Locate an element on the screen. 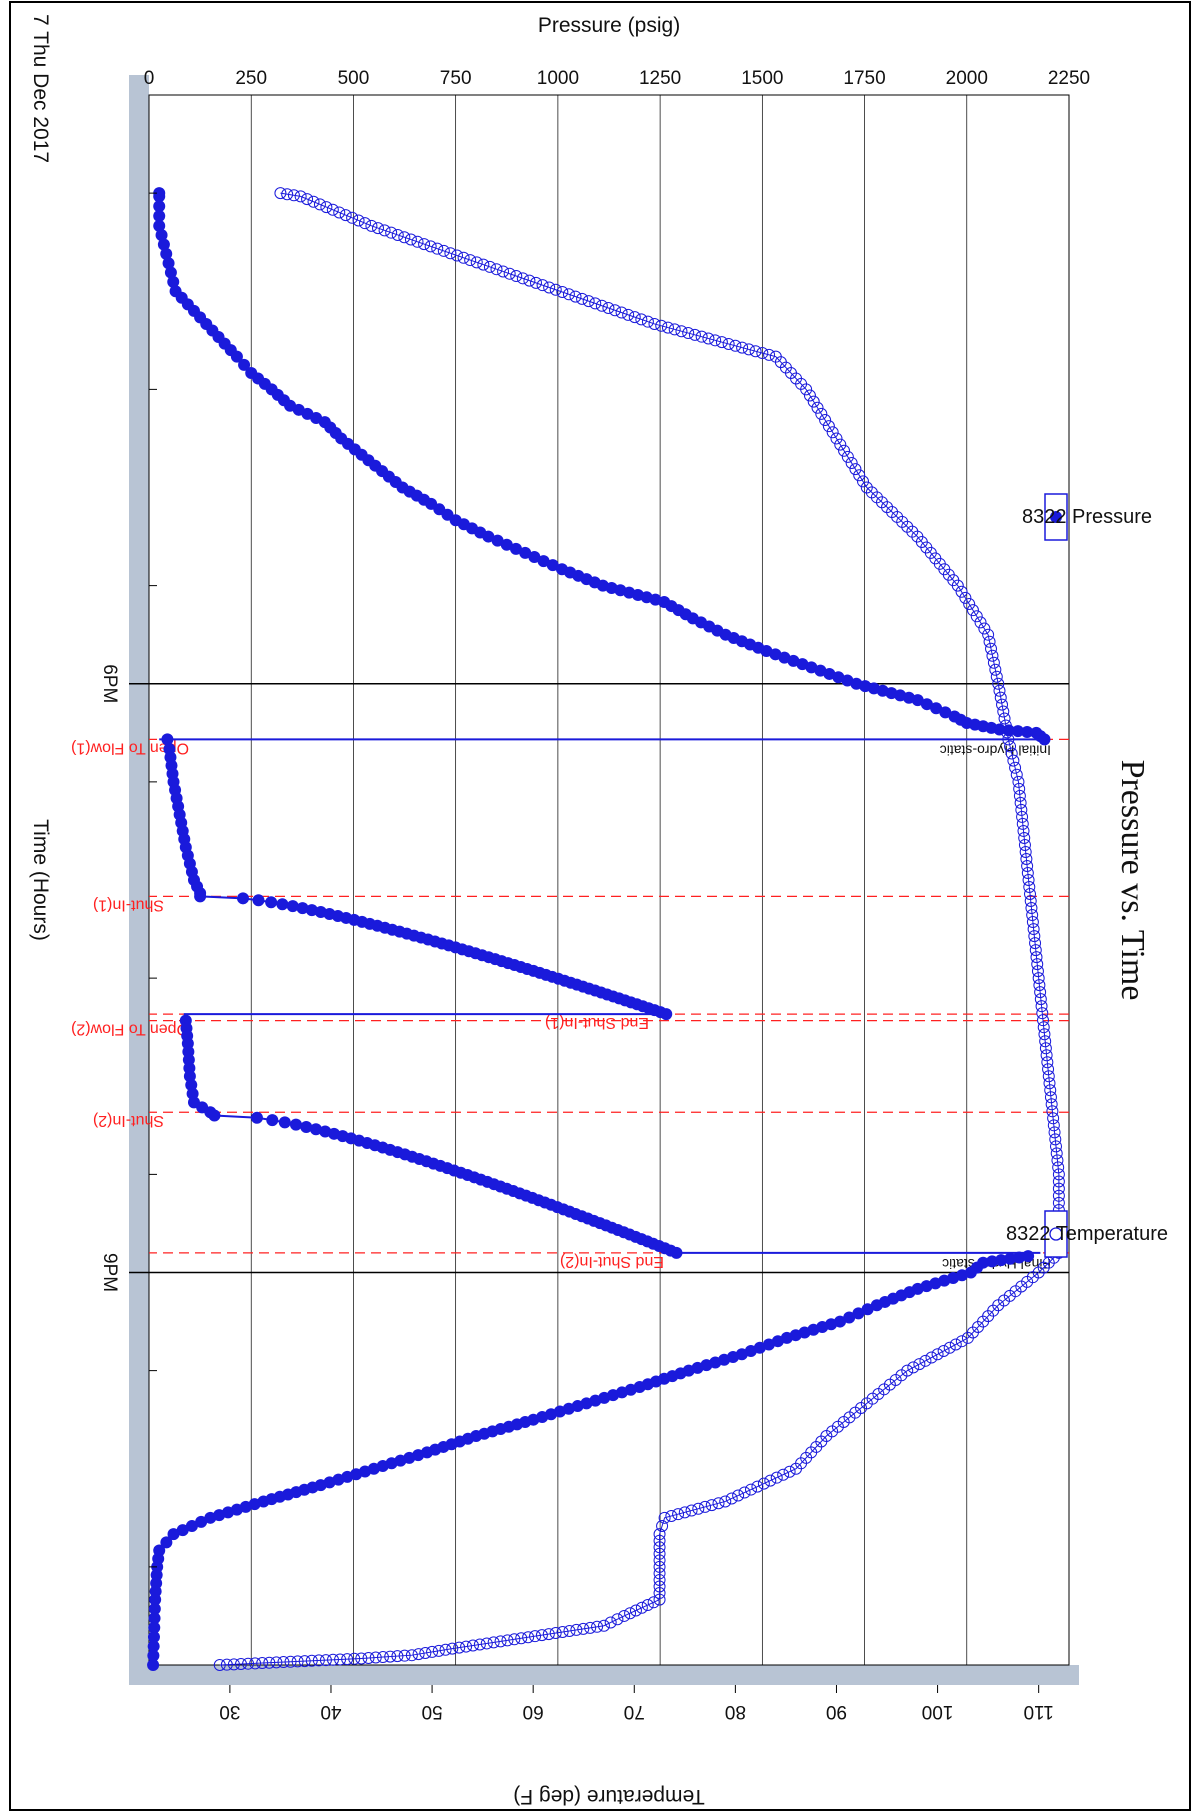 The width and height of the screenshot is (1199, 1812). legend-pressure-marker is located at coordinates (1056, 517).